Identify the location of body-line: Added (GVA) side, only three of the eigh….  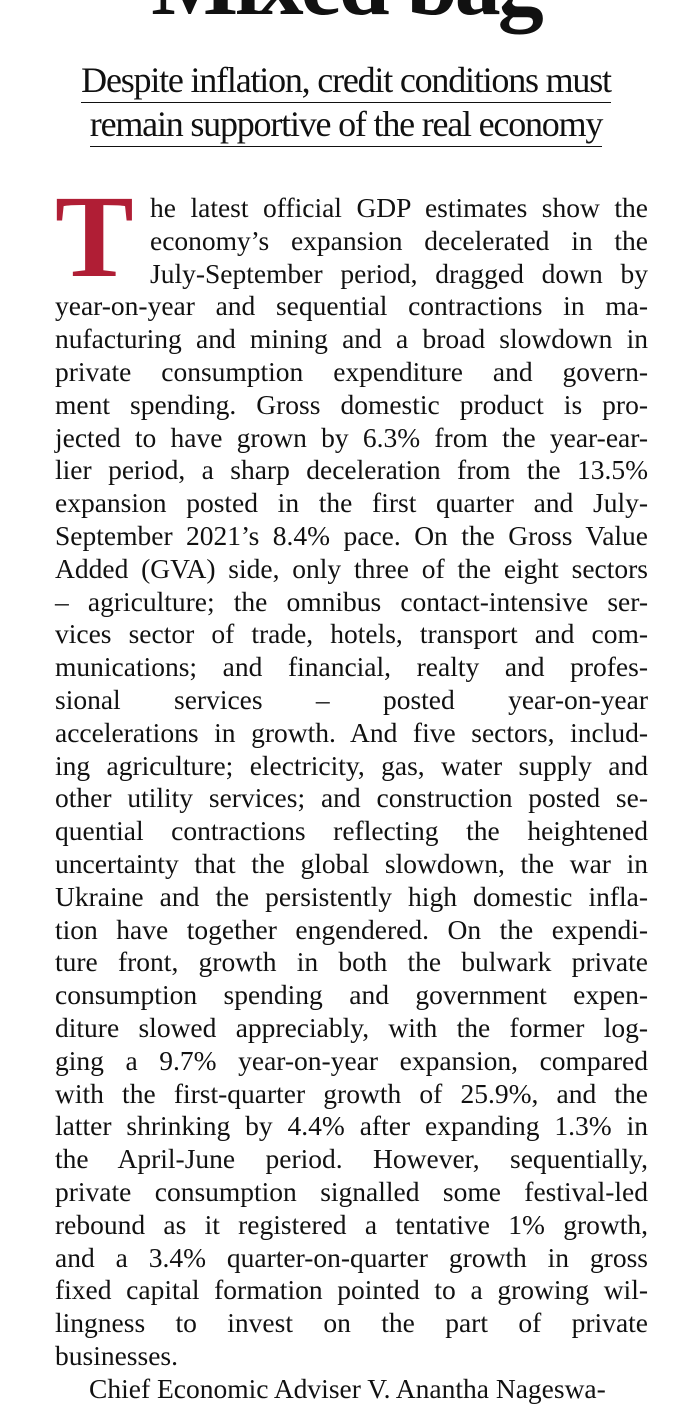
(351, 568).